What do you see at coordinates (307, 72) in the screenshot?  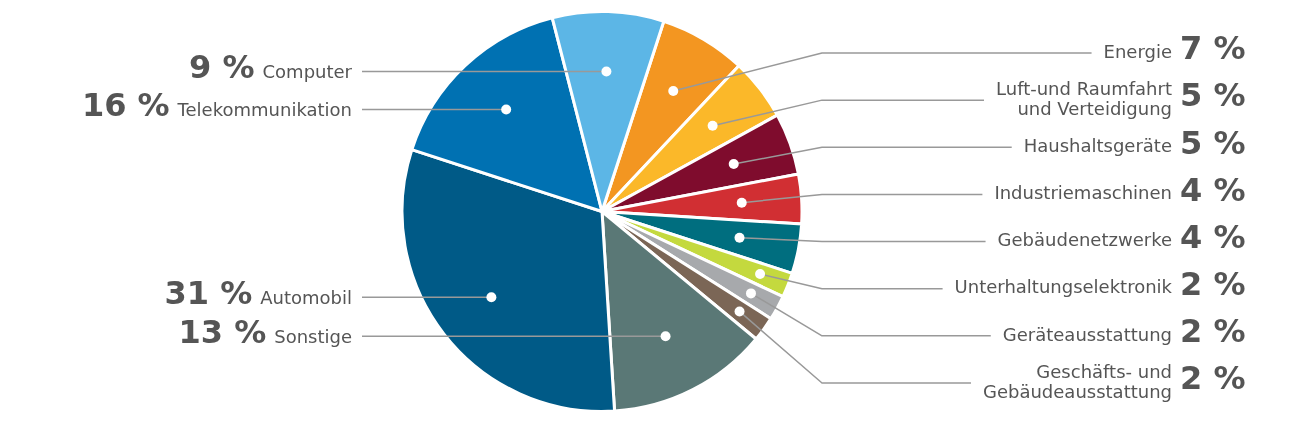 I see `slice-label: Computer` at bounding box center [307, 72].